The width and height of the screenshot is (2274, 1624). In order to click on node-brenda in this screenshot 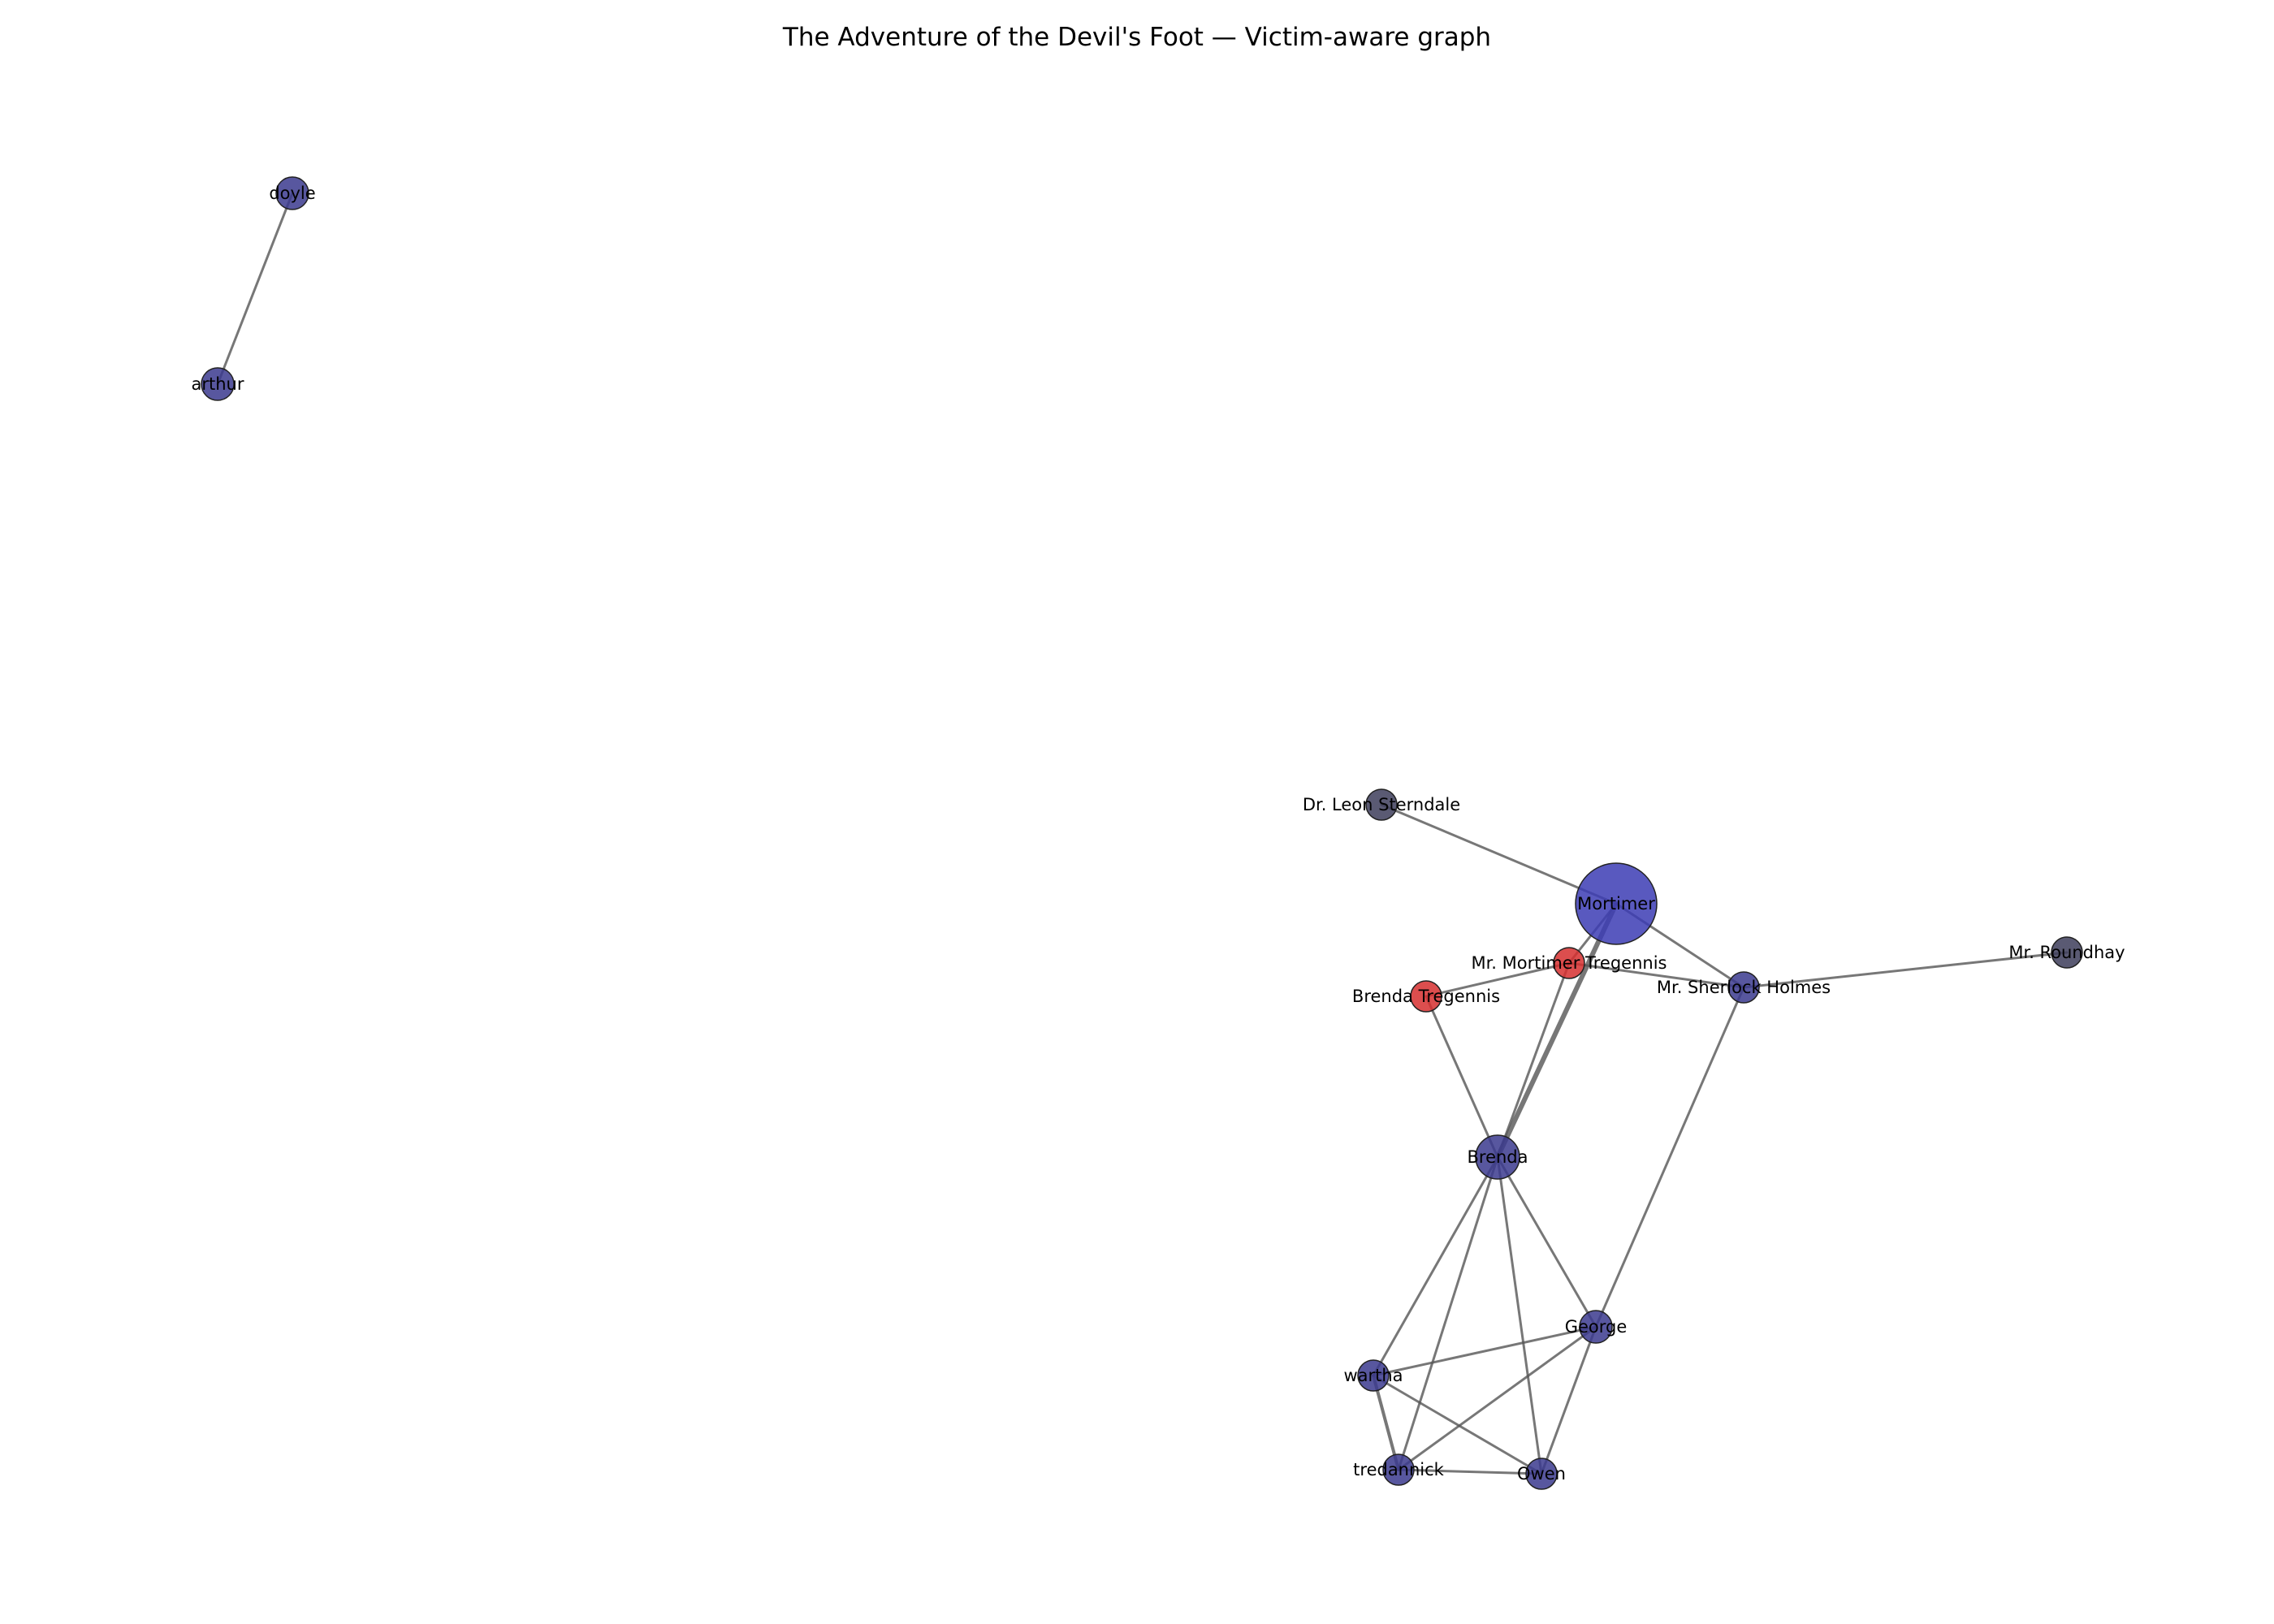, I will do `click(1497, 1157)`.